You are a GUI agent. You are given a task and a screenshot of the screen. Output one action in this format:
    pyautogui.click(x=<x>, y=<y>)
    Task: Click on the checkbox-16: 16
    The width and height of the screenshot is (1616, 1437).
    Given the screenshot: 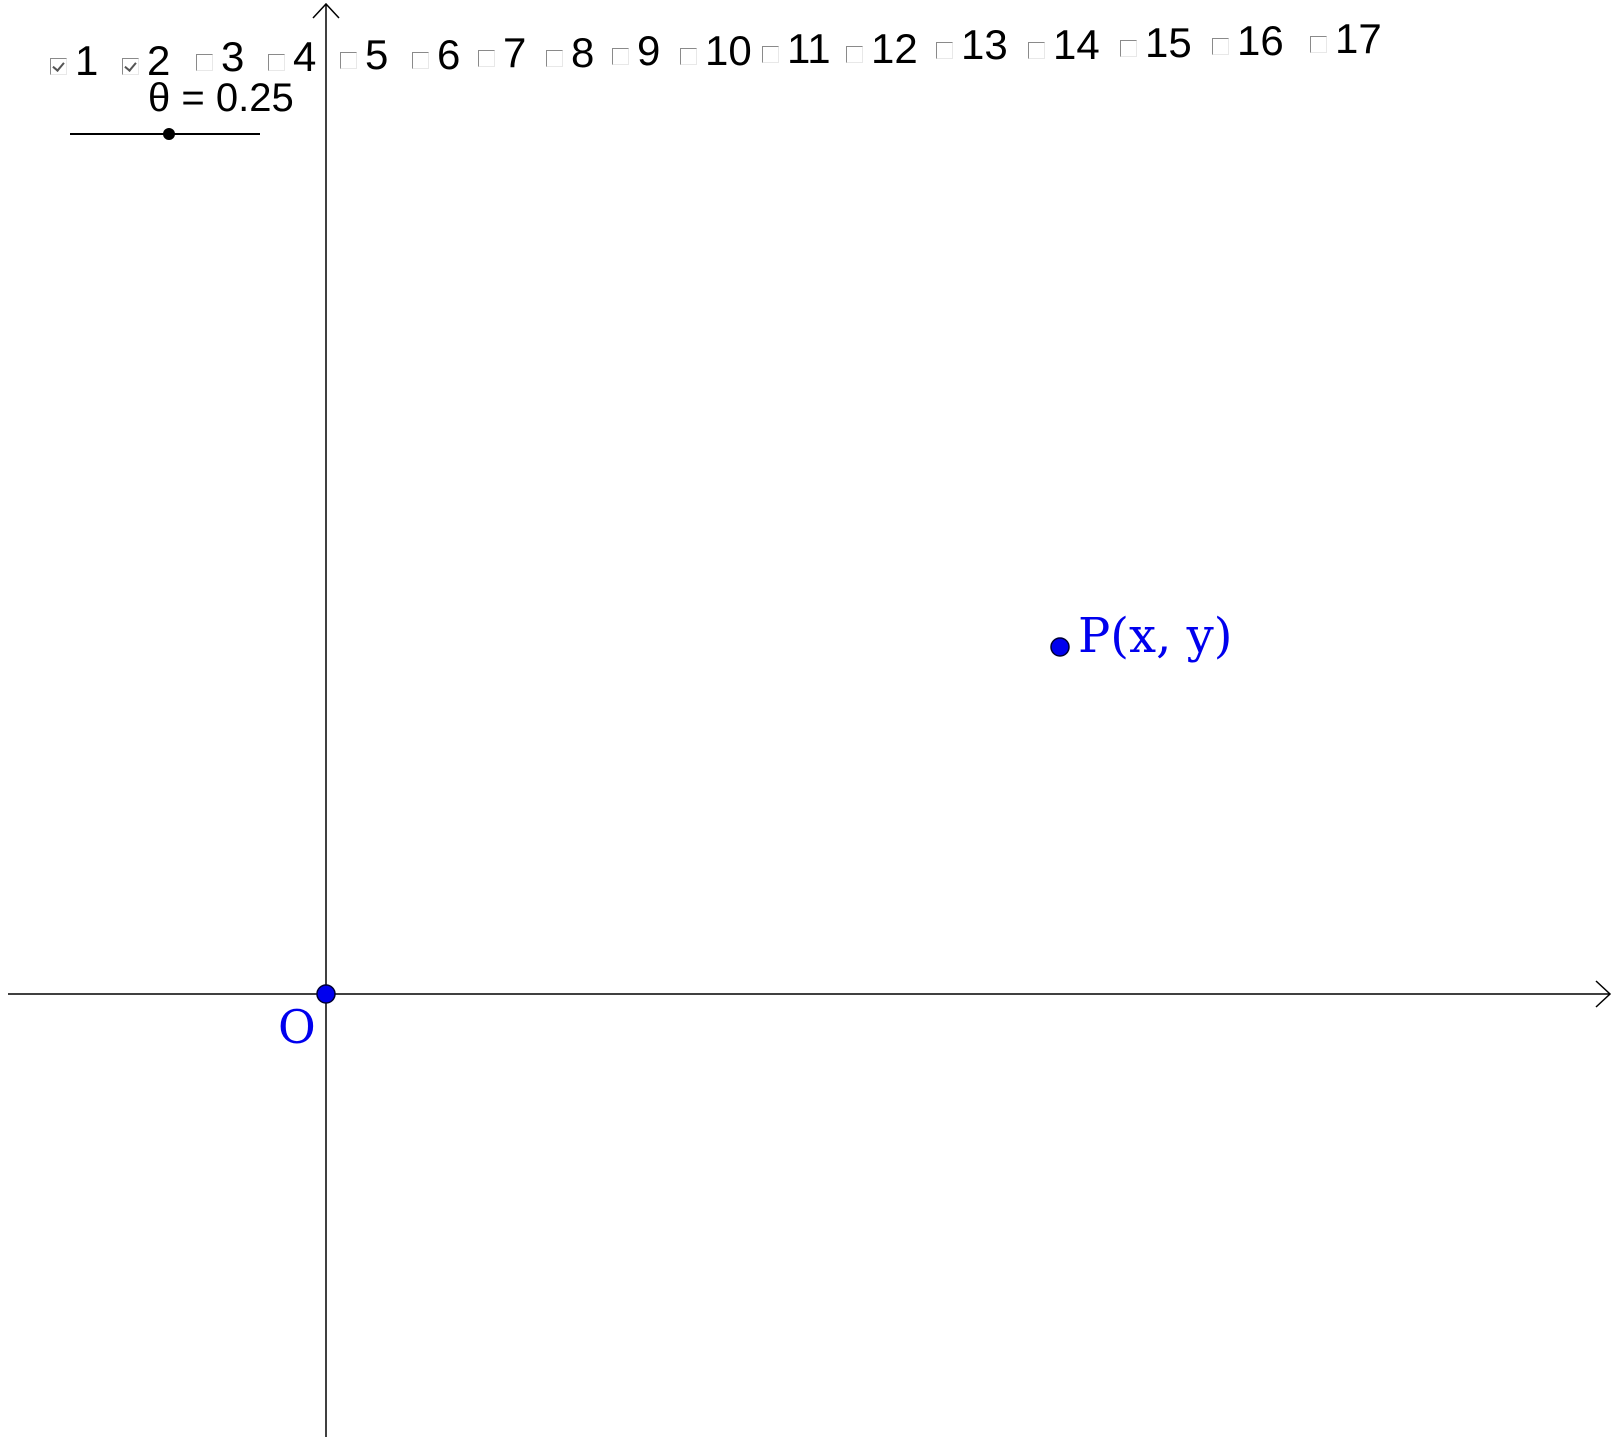 What is the action you would take?
    pyautogui.click(x=1248, y=41)
    